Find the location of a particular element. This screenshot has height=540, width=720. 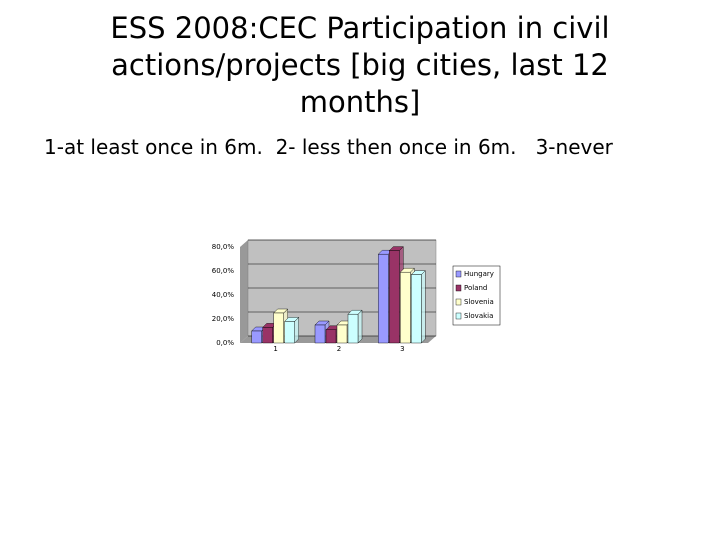

plot-wall-side is located at coordinates (244, 291).